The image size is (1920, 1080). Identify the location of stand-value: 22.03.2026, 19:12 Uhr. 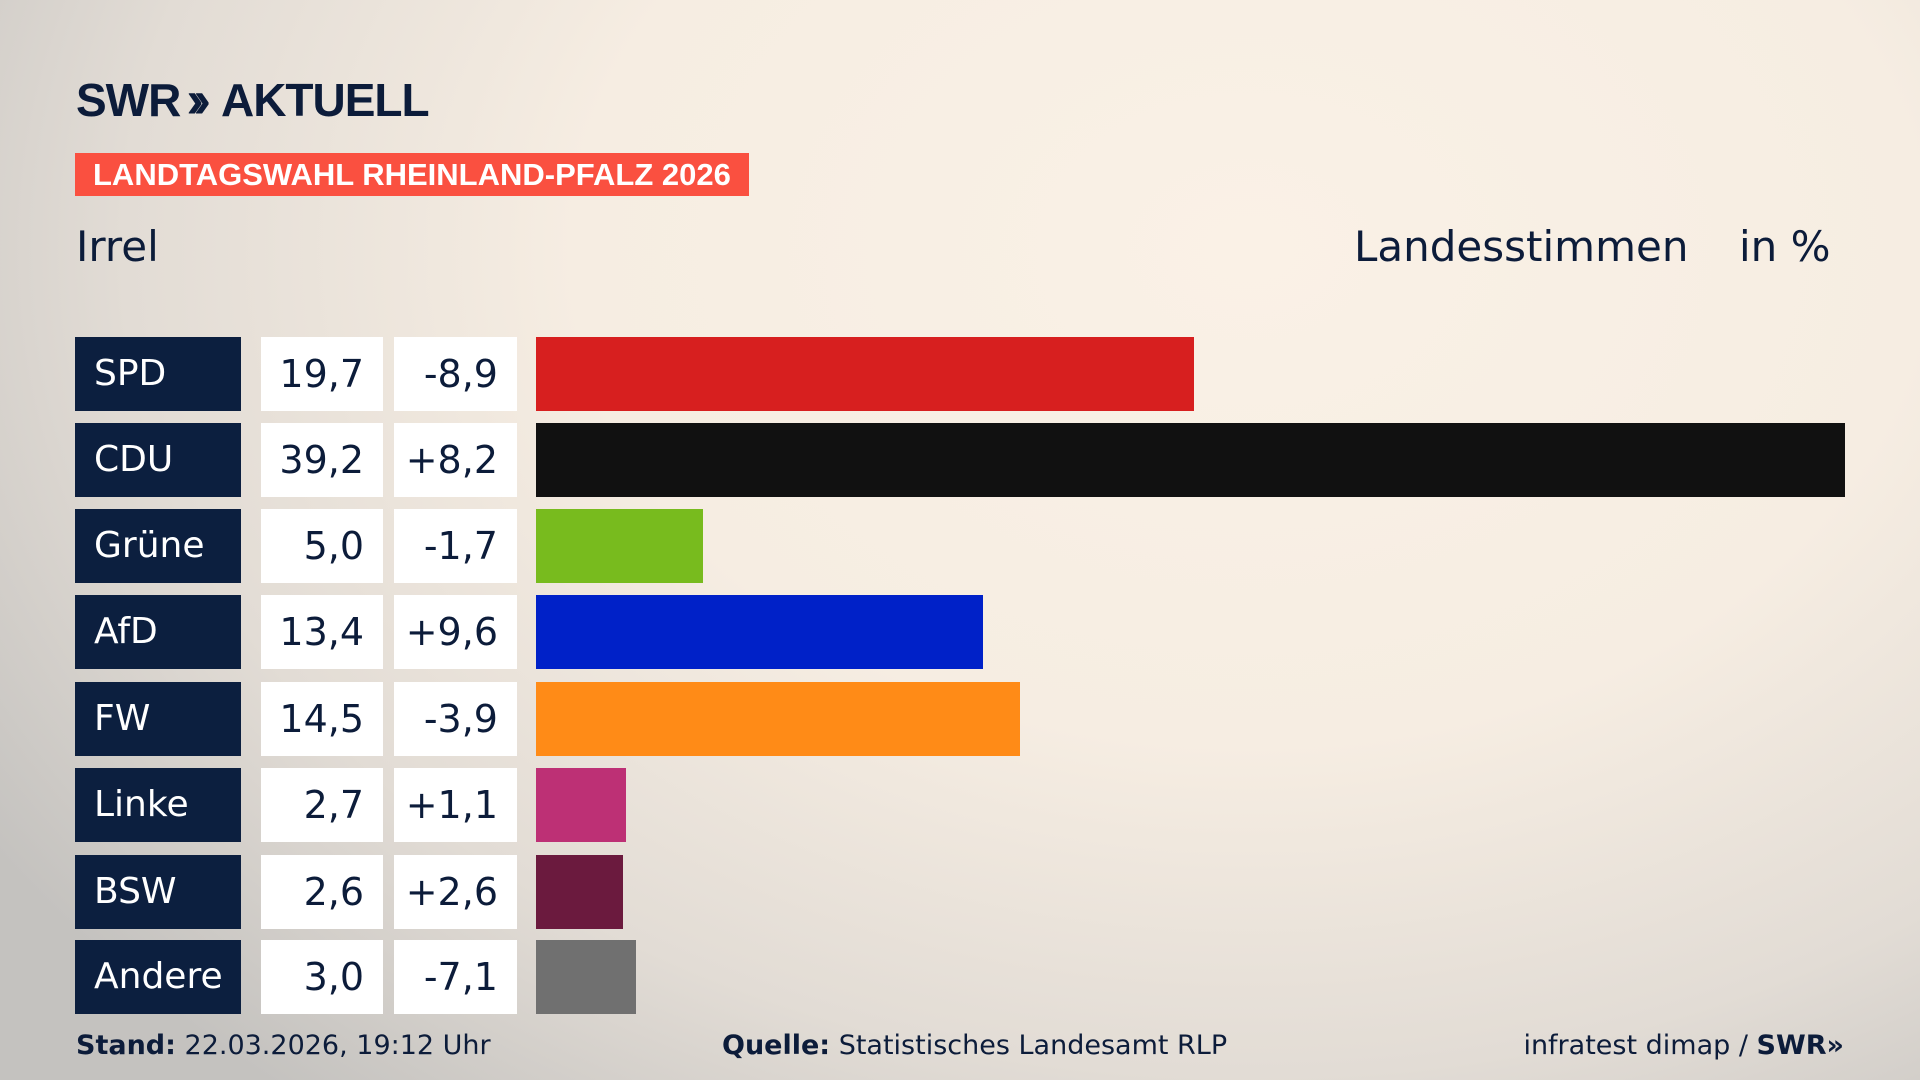
(337, 1045).